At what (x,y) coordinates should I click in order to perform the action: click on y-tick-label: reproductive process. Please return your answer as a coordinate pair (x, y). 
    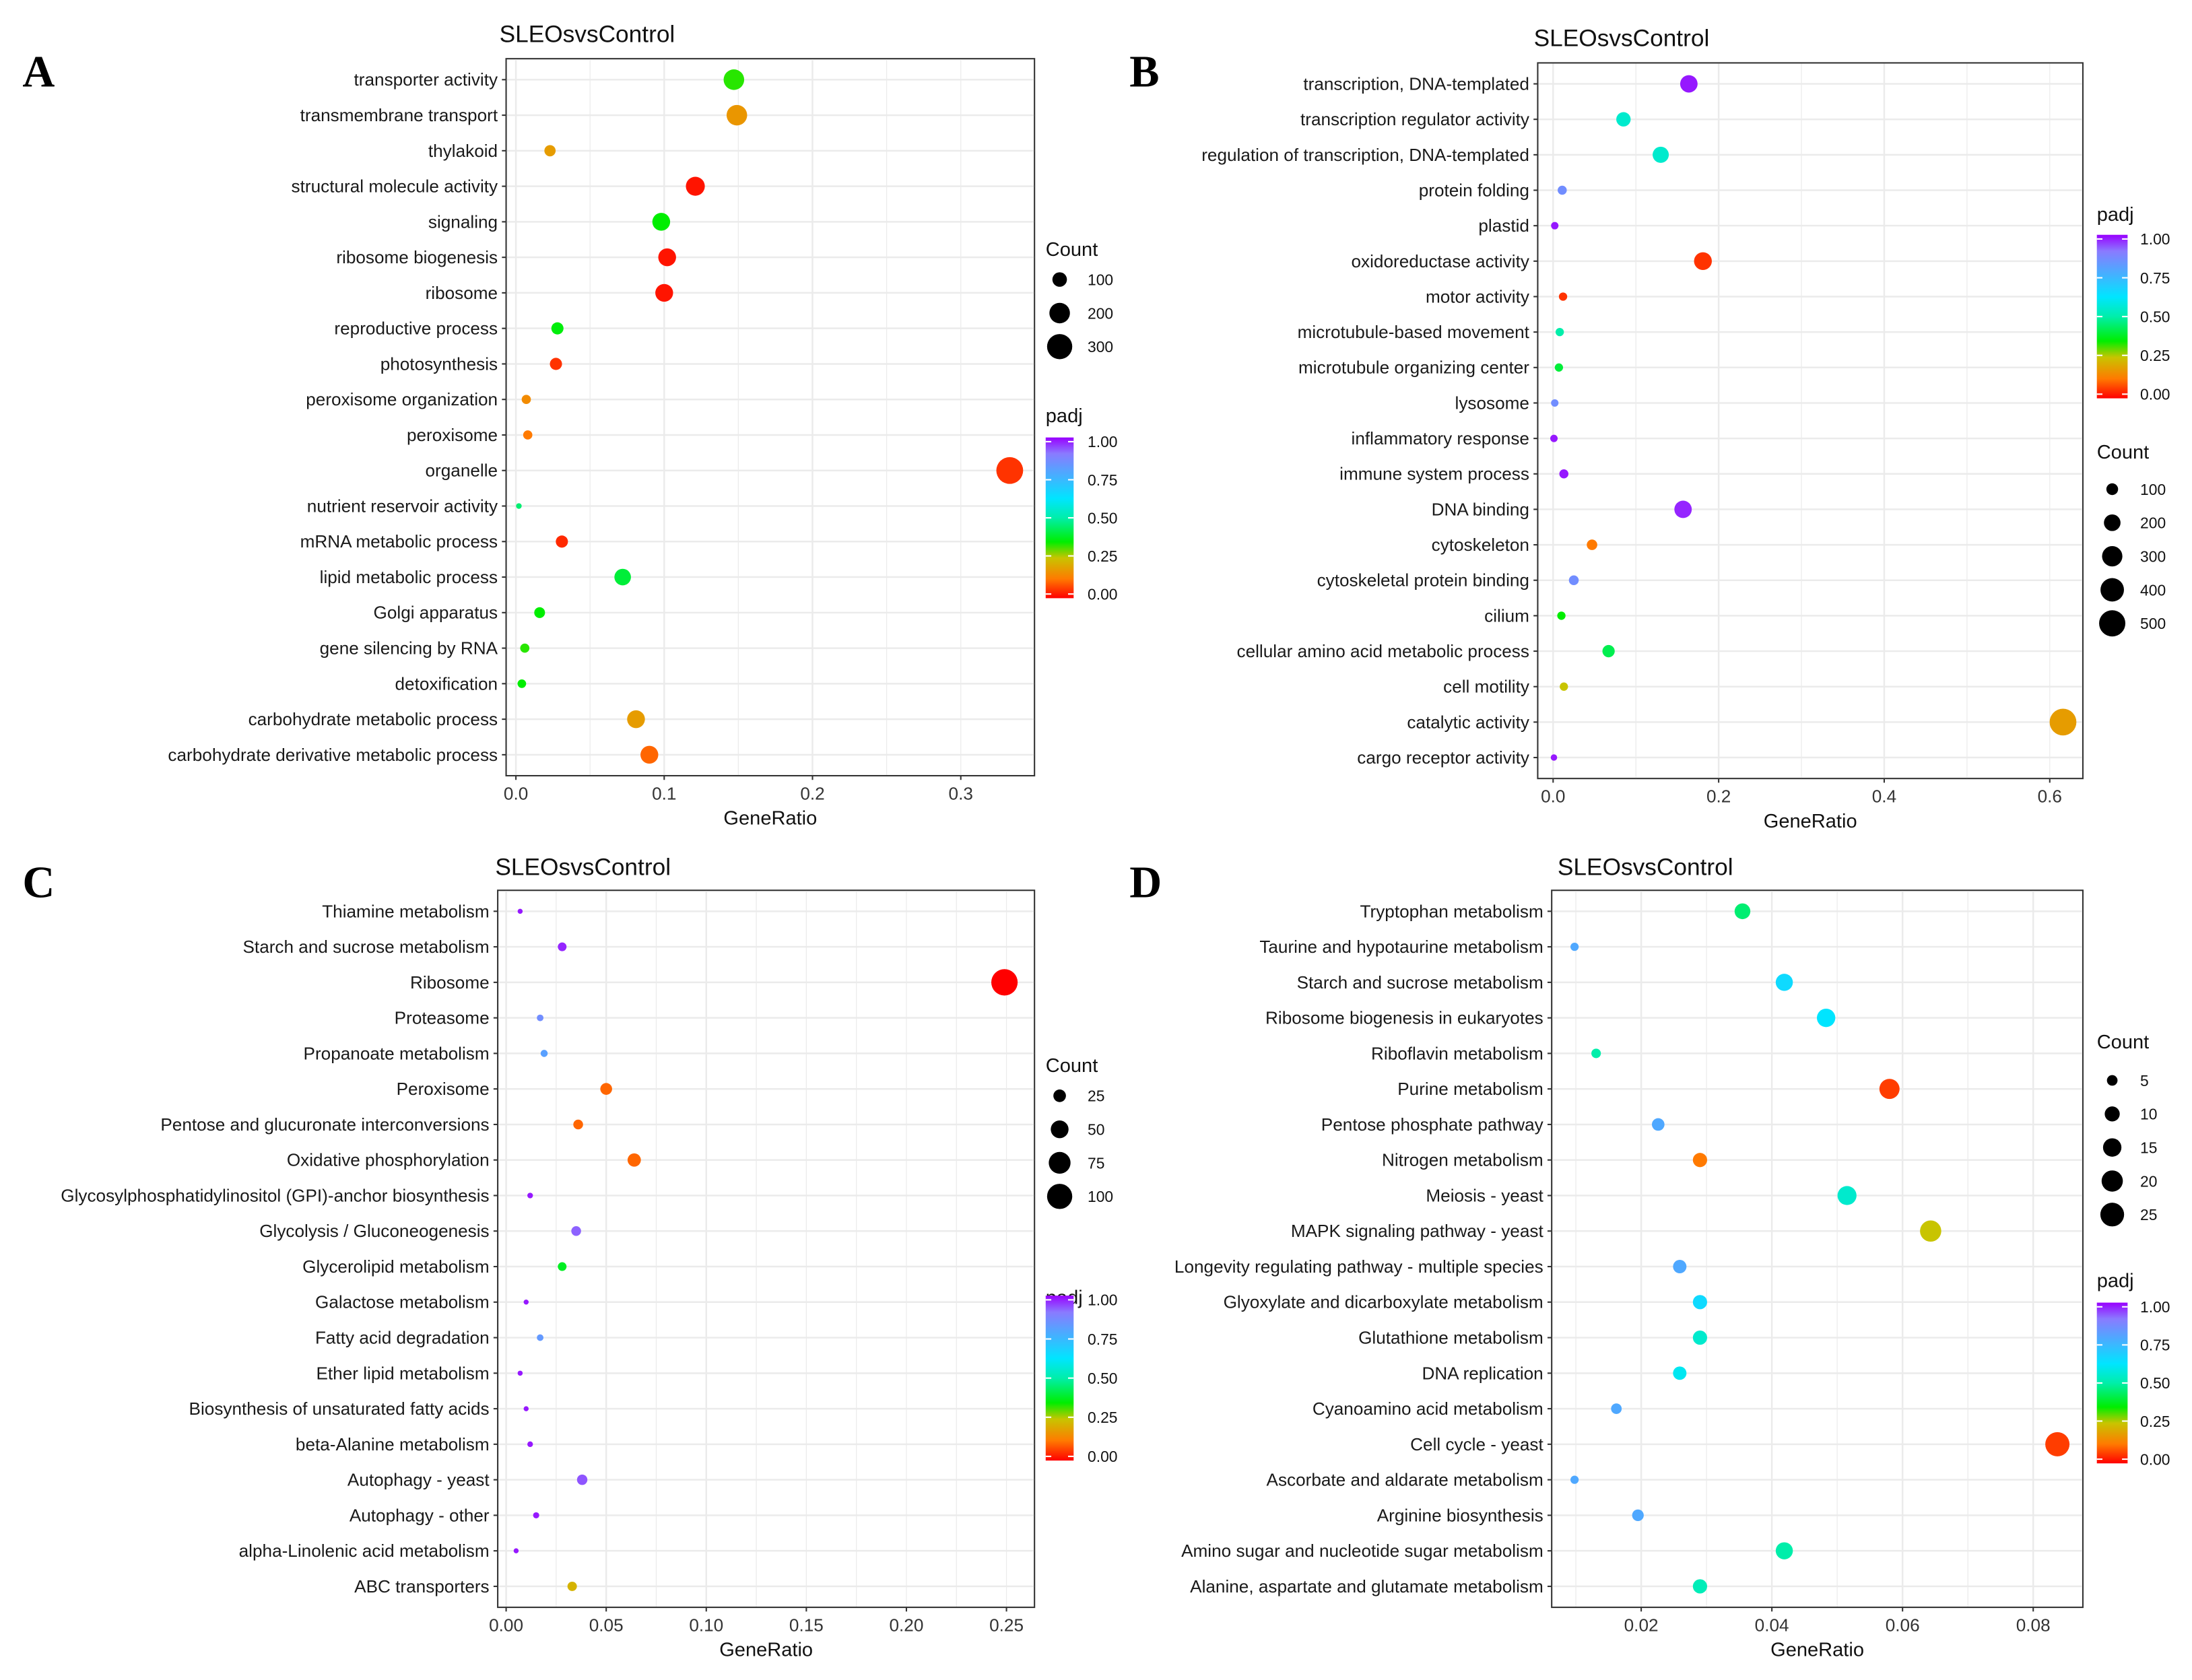
    Looking at the image, I should click on (416, 328).